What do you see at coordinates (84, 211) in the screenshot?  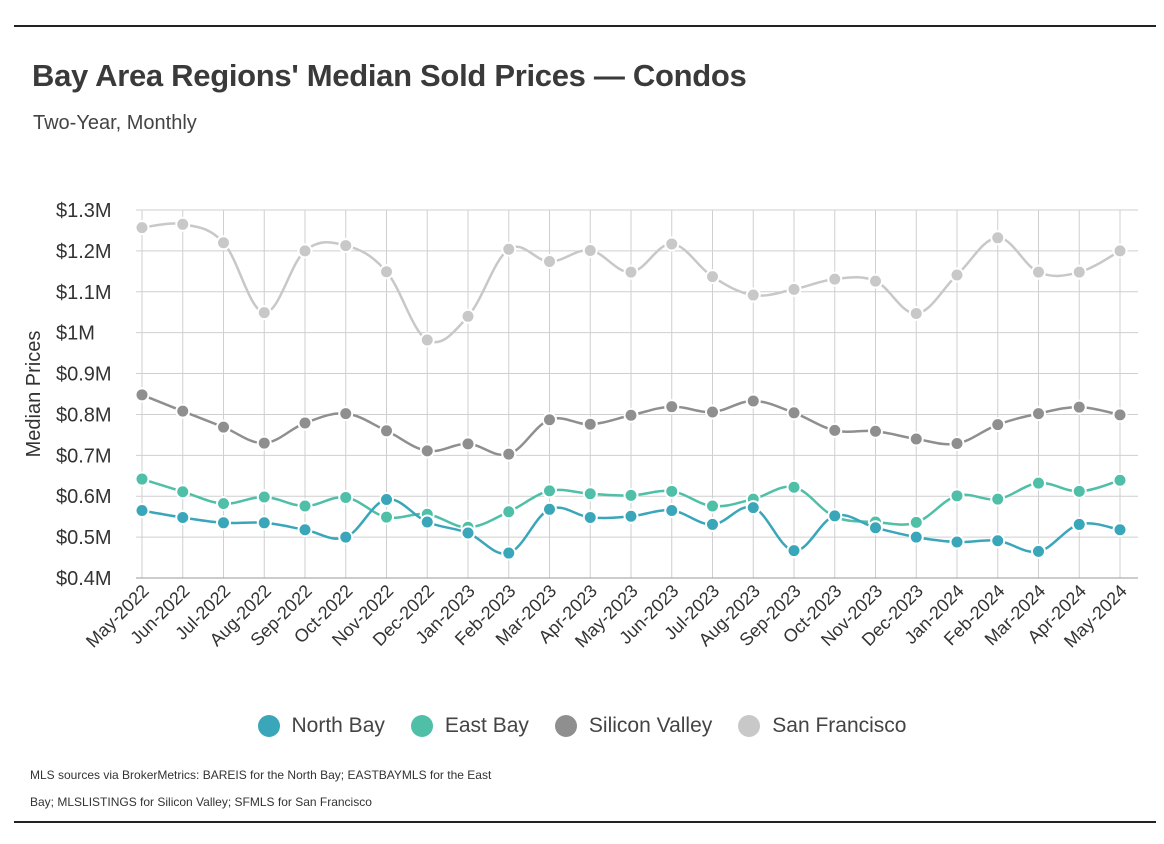 I see `y-tick-label: $1.3M` at bounding box center [84, 211].